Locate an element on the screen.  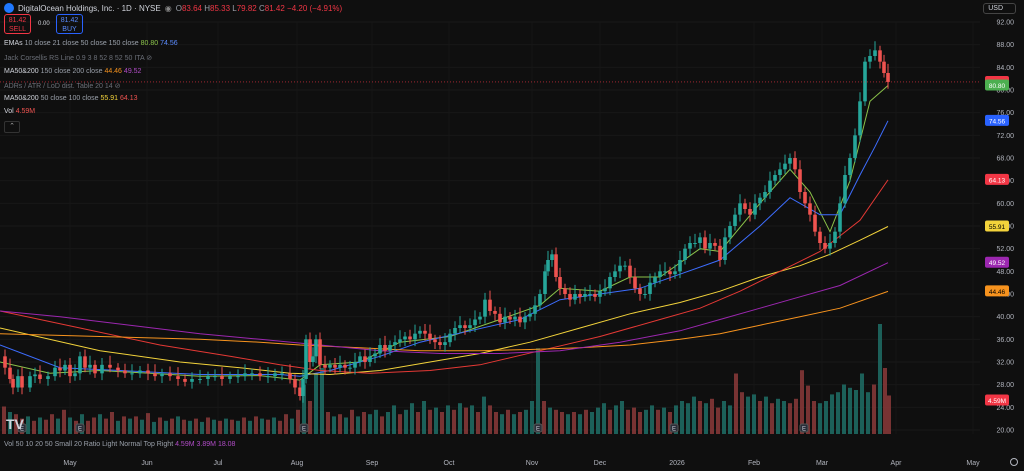
tradingview-logo: TV is located at coordinates (15, 424).